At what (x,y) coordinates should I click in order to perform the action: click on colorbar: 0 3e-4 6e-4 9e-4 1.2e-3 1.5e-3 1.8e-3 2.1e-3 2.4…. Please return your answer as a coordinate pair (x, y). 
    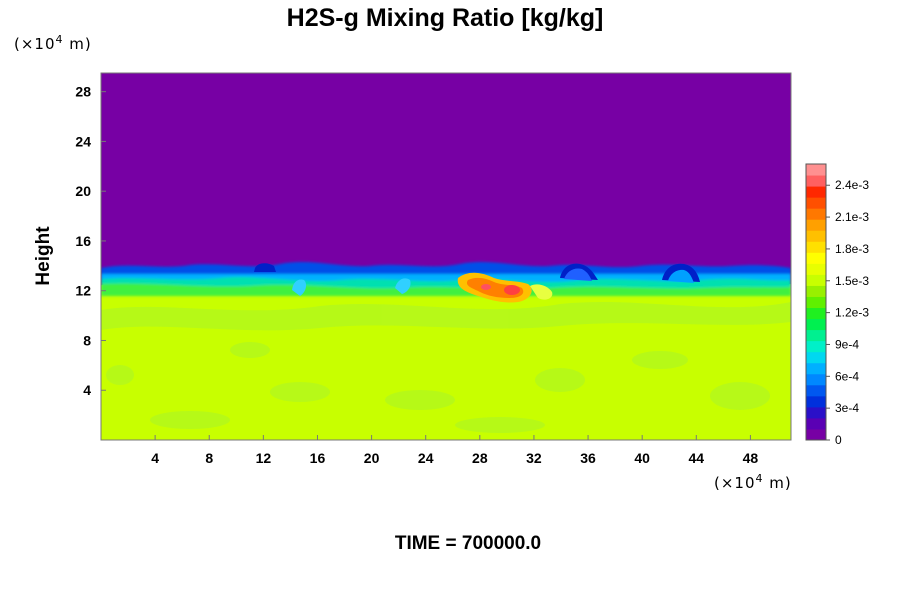
    Looking at the image, I should click on (837, 305).